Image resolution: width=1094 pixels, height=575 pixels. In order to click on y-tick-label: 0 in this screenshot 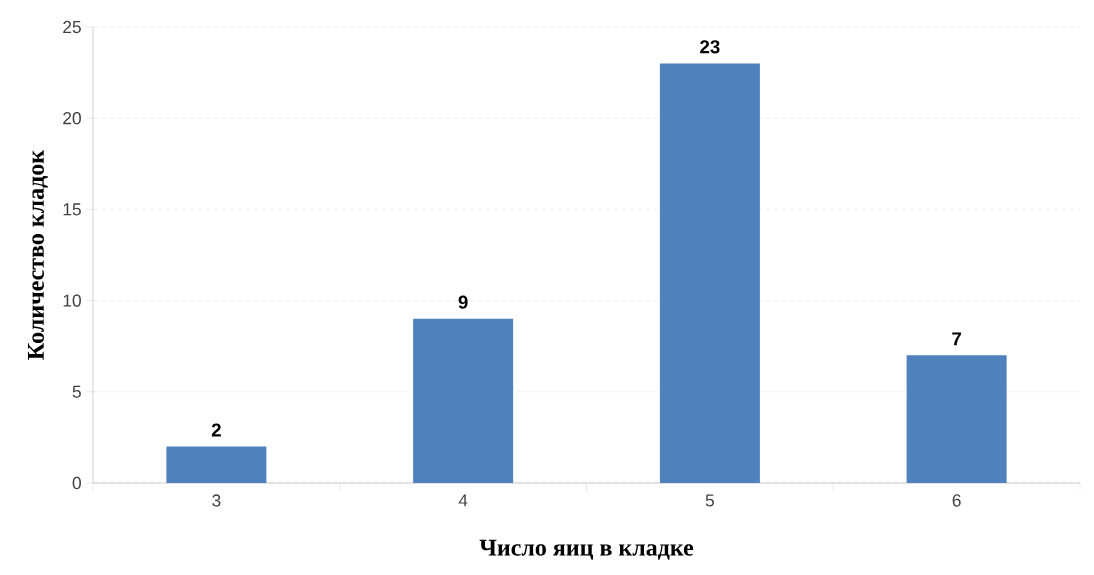, I will do `click(76, 483)`.